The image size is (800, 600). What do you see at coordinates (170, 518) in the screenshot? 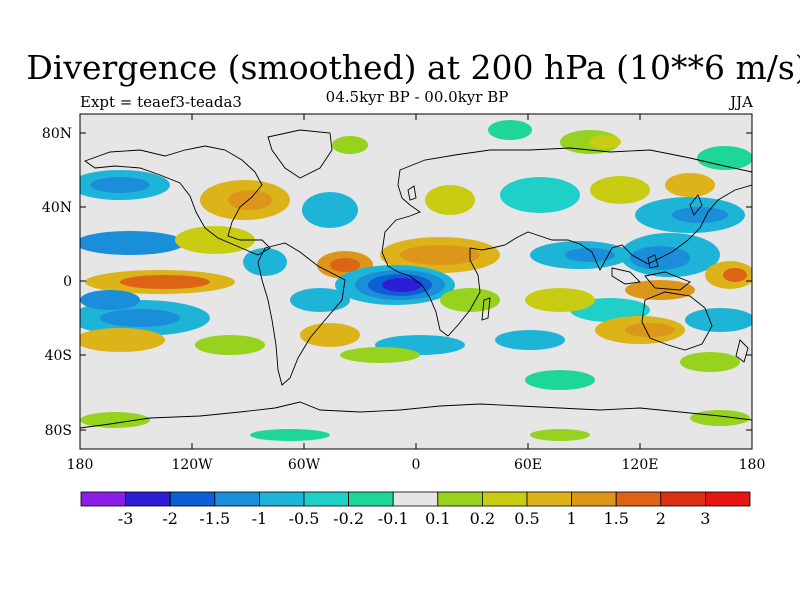
I see `colorbar-label: -2` at bounding box center [170, 518].